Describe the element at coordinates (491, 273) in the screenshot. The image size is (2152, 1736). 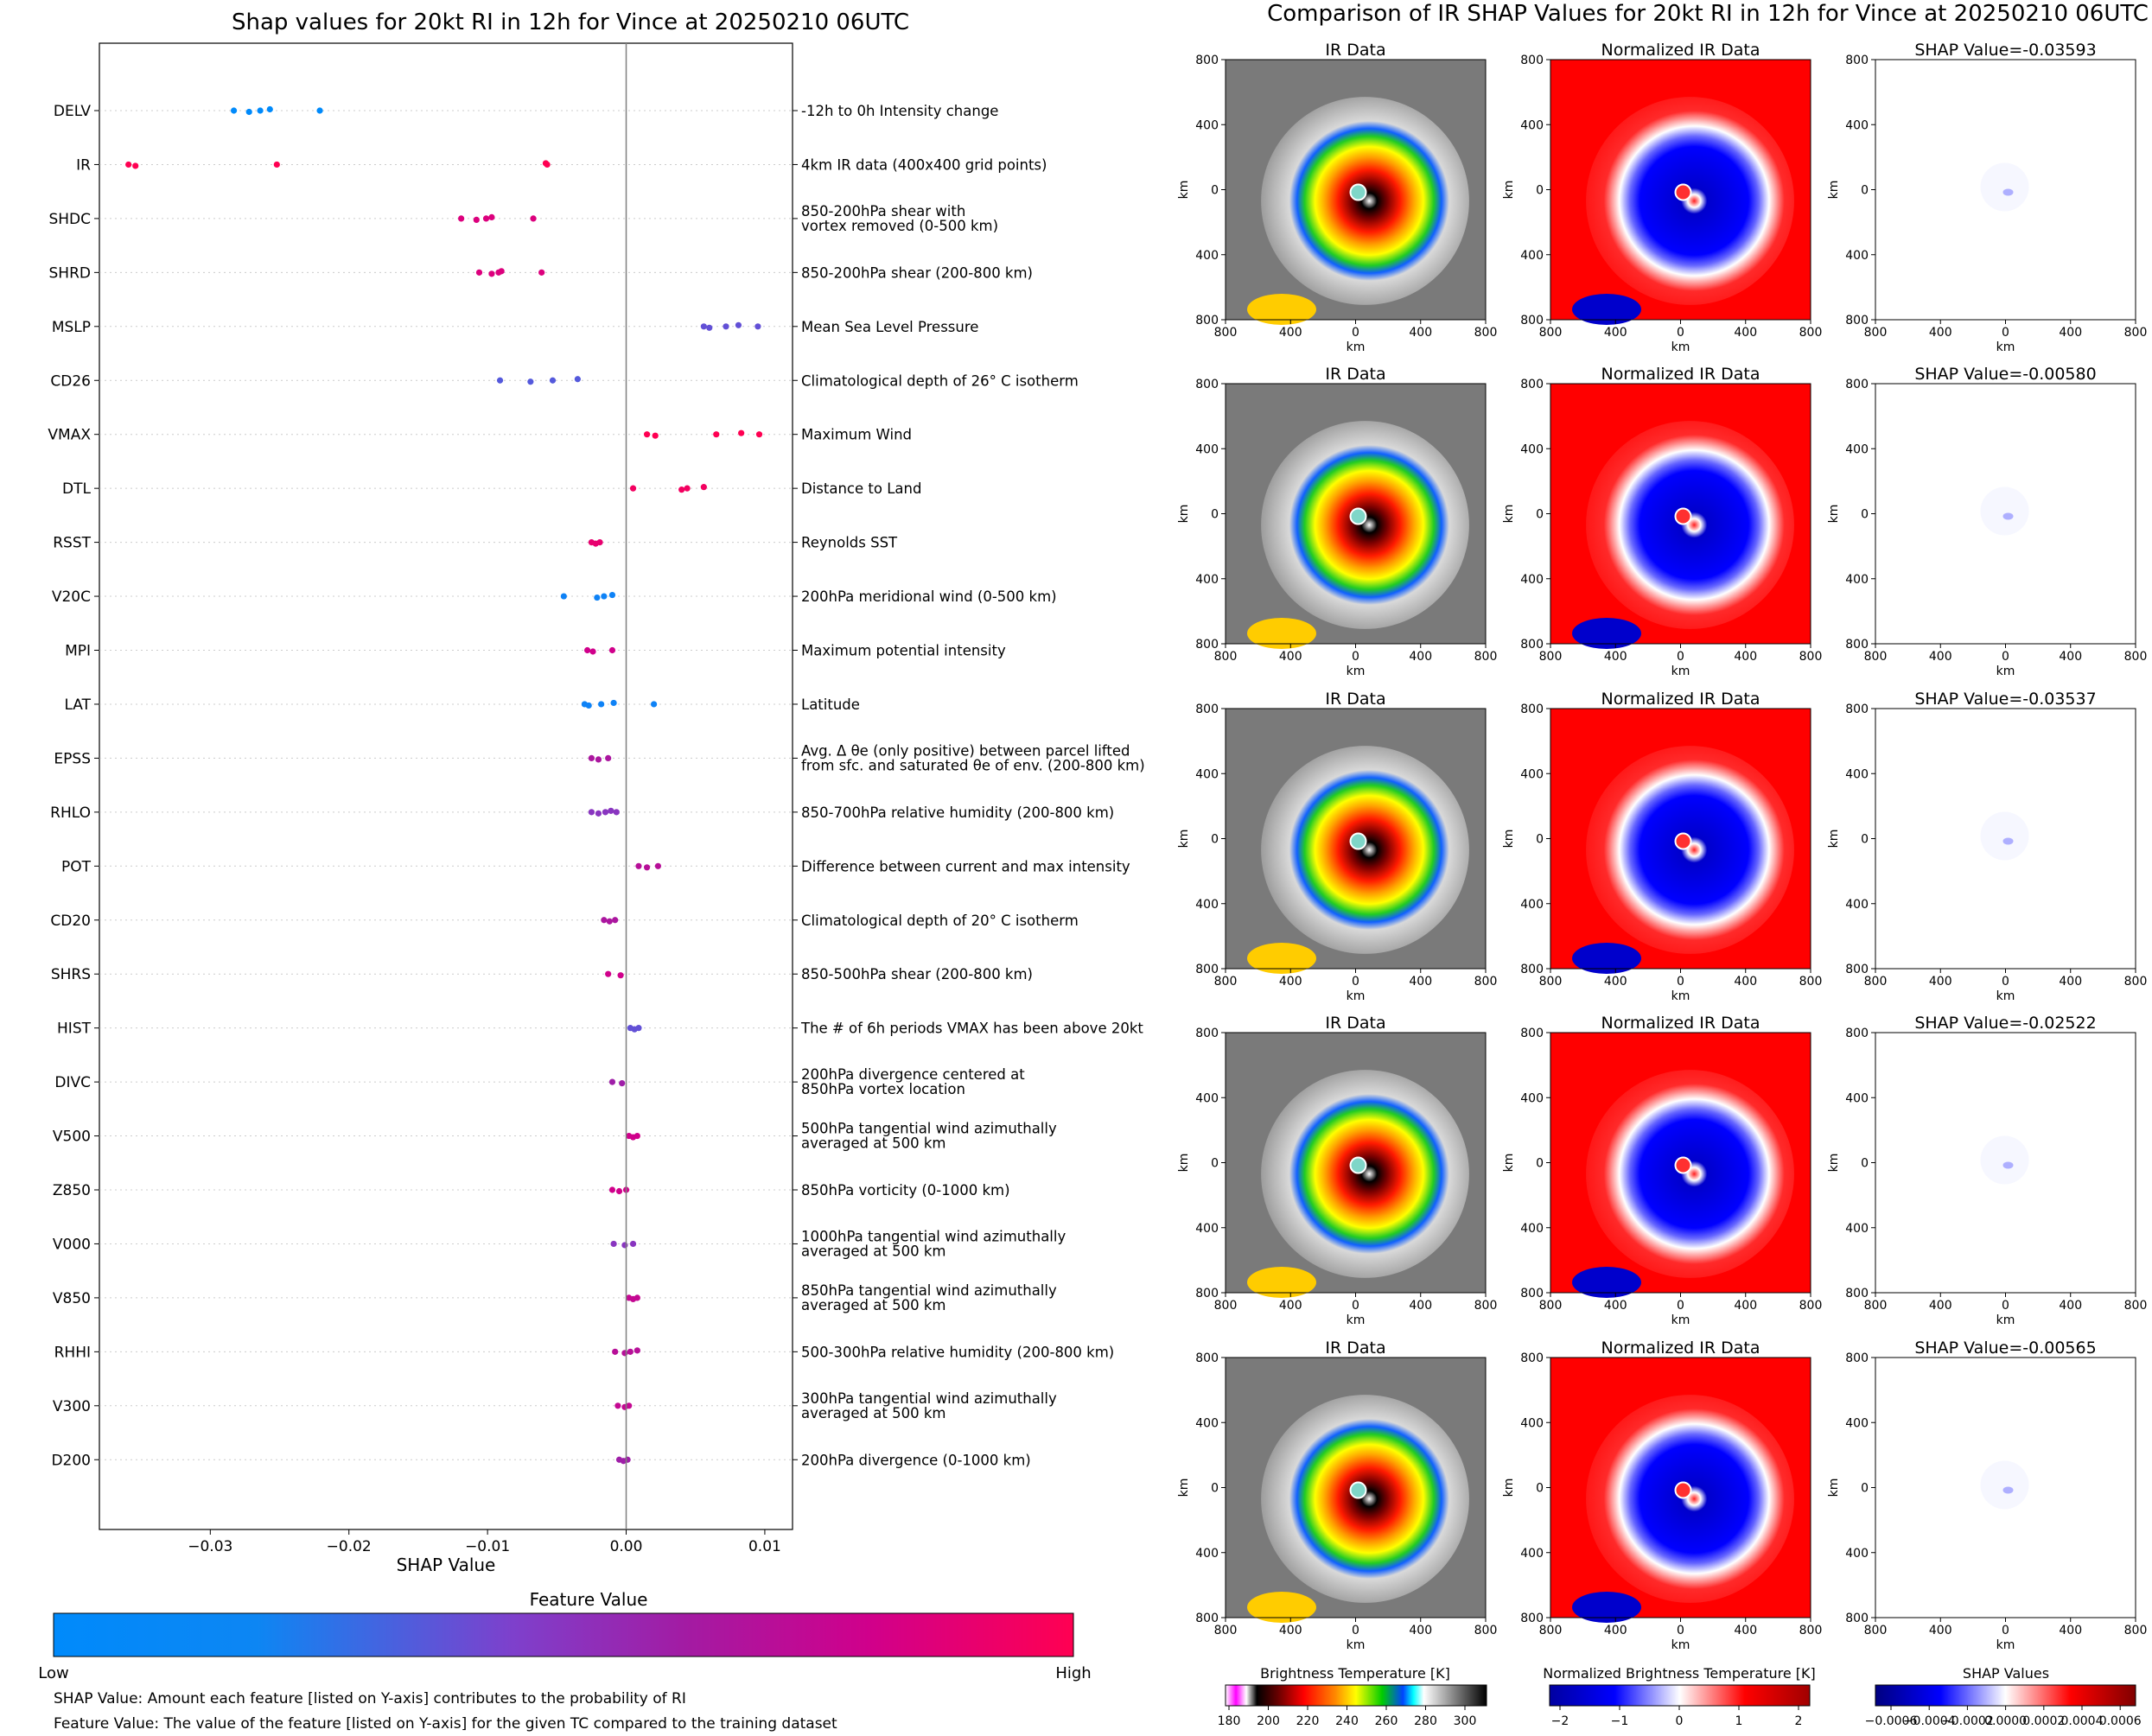
I see `shap-point-shrd` at that location.